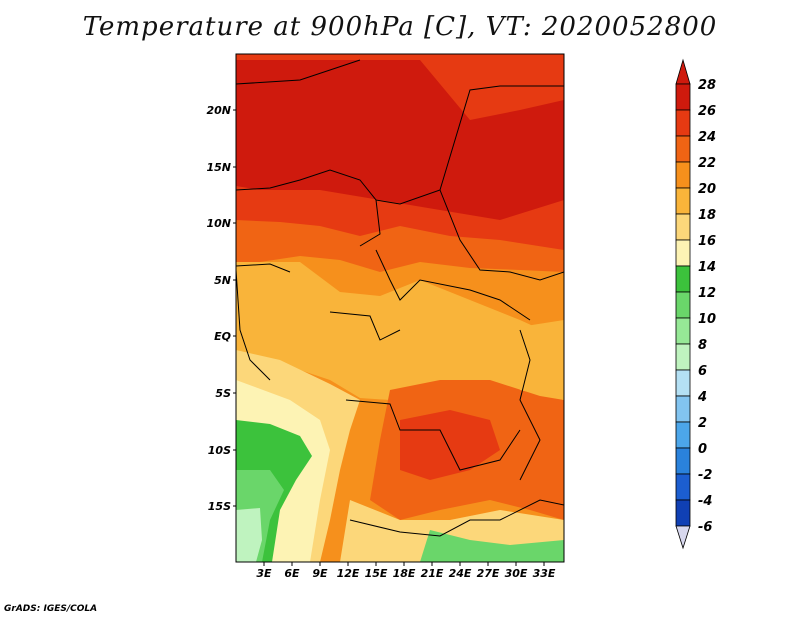 The width and height of the screenshot is (800, 618). What do you see at coordinates (219, 450) in the screenshot?
I see `lat-label: 10S` at bounding box center [219, 450].